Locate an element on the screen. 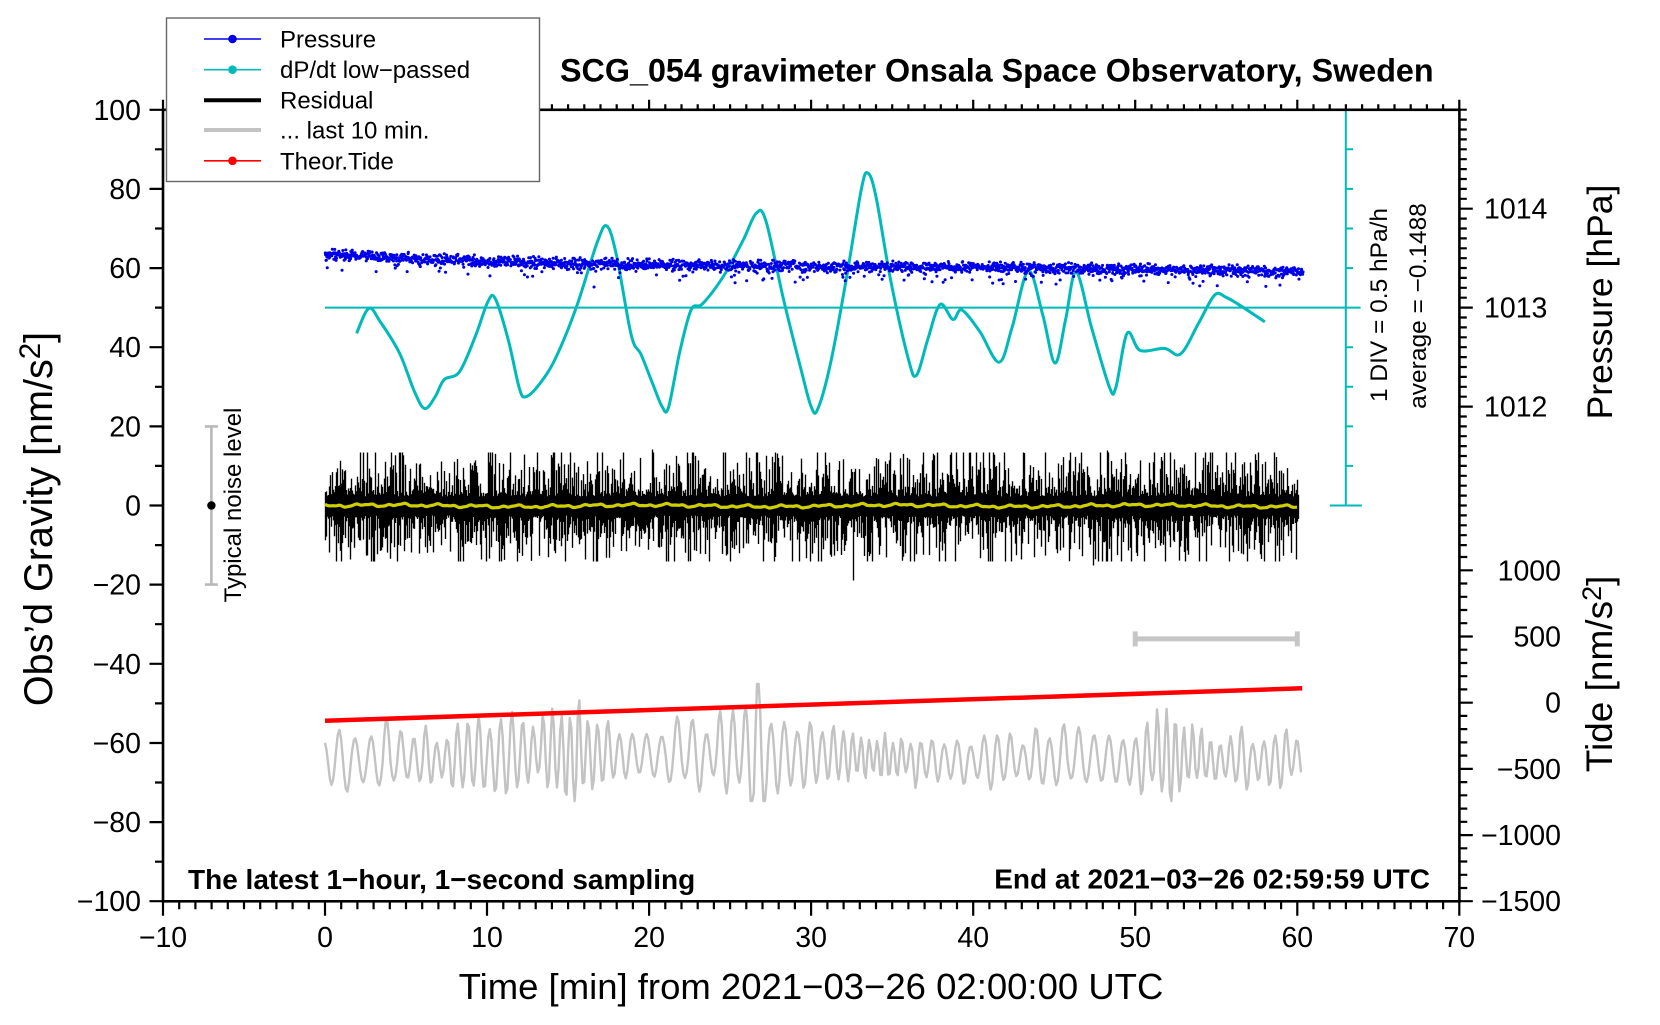  svg-text: Tide [nm/s2] is located at coordinates (1598, 674).